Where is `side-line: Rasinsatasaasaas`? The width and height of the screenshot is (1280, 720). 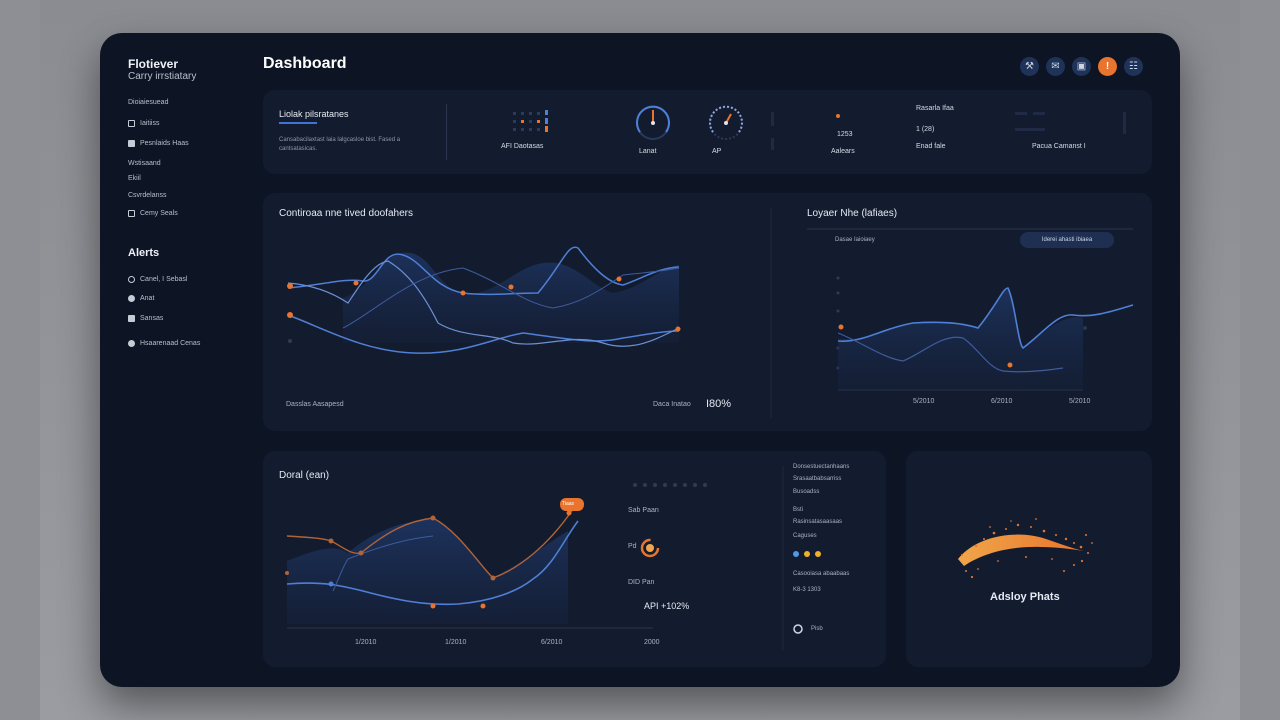
side-line: Rasinsatasaasaas is located at coordinates (818, 522).